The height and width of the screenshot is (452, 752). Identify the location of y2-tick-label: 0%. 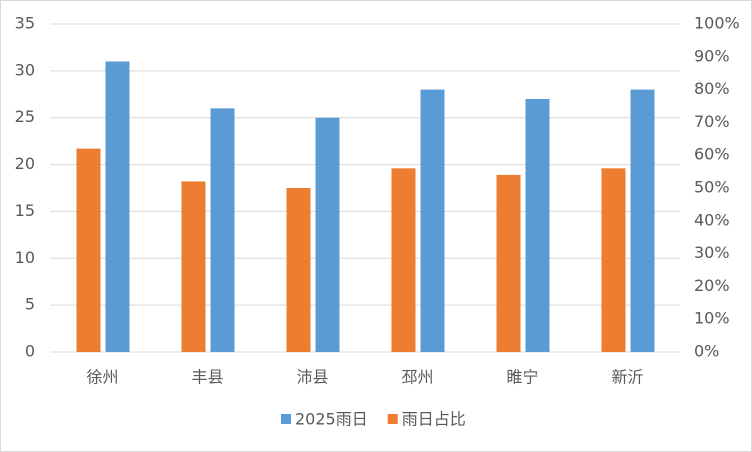
(706, 351).